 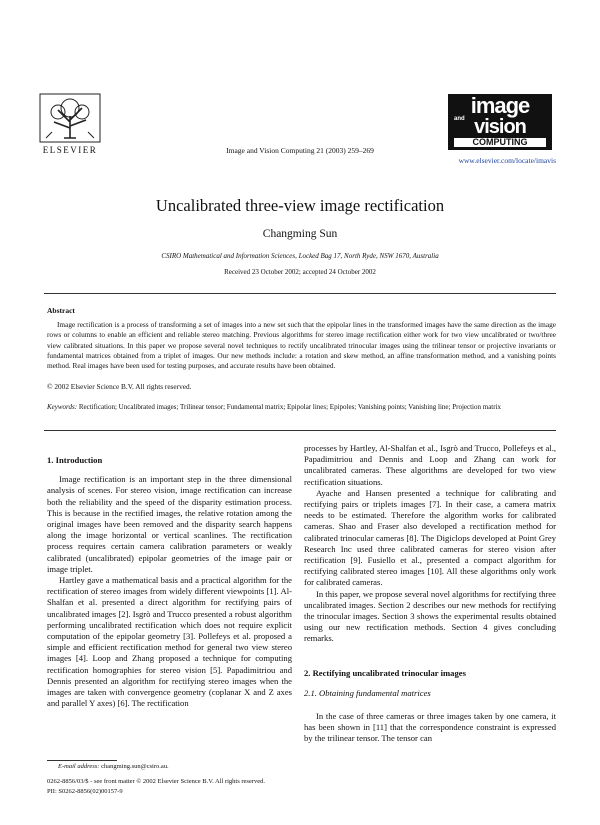 What do you see at coordinates (500, 105) in the screenshot?
I see `logo-word: image` at bounding box center [500, 105].